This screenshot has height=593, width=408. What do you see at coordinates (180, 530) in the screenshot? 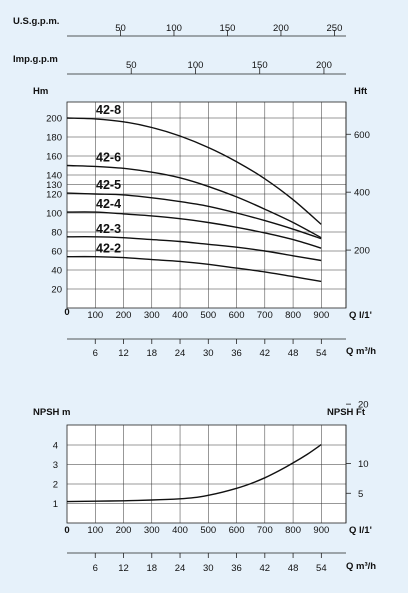
I see `x-tick-label-bottom: 400` at bounding box center [180, 530].